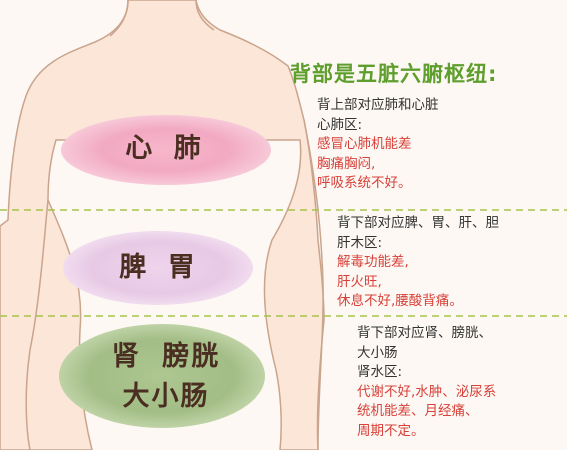  I want to click on heart-lung-label: 心 肺, so click(166, 149).